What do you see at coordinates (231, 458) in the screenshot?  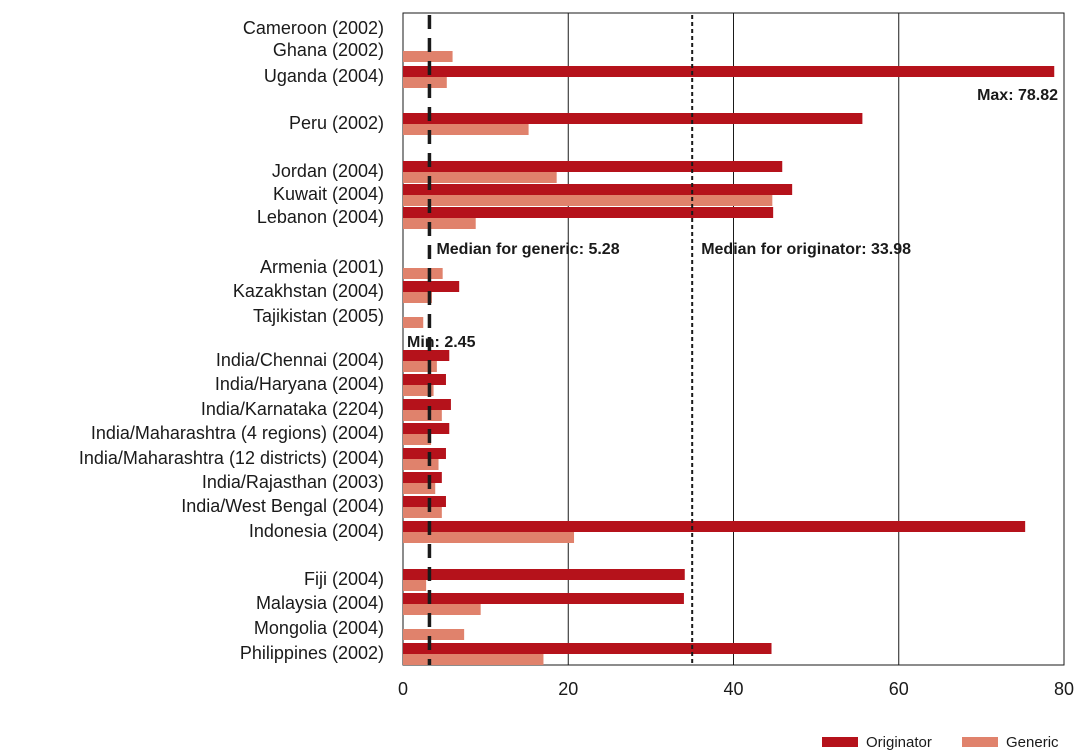 I see `category-label: India/Maharashtra (12 districts) (2004)` at bounding box center [231, 458].